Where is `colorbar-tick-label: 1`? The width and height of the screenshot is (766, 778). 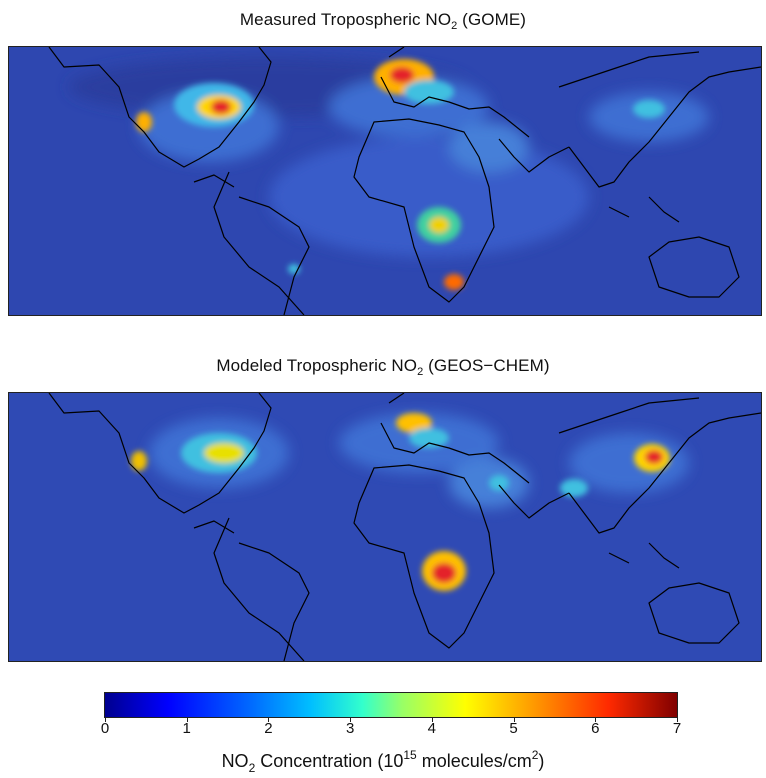 colorbar-tick-label: 1 is located at coordinates (186, 728).